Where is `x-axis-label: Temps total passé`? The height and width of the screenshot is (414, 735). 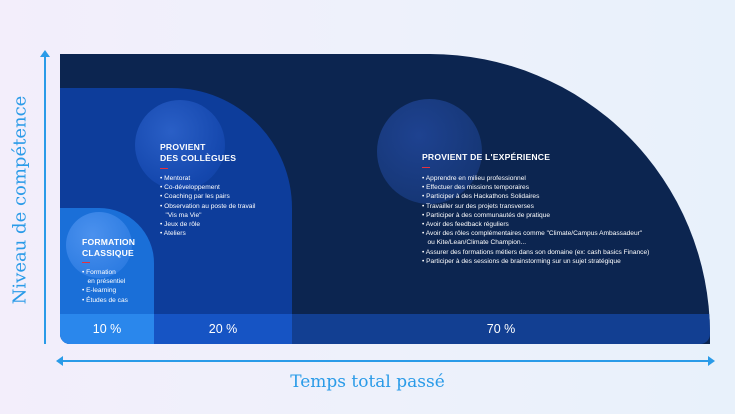 x-axis-label: Temps total passé is located at coordinates (367, 382).